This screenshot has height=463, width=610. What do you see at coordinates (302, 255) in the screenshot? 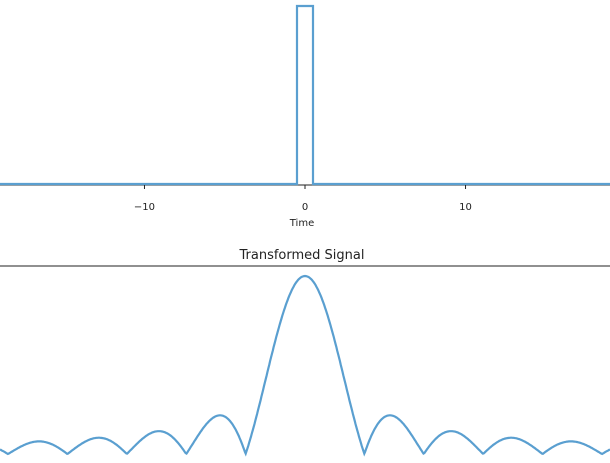
I see `transformed-signal-title: Transformed Signal` at bounding box center [302, 255].